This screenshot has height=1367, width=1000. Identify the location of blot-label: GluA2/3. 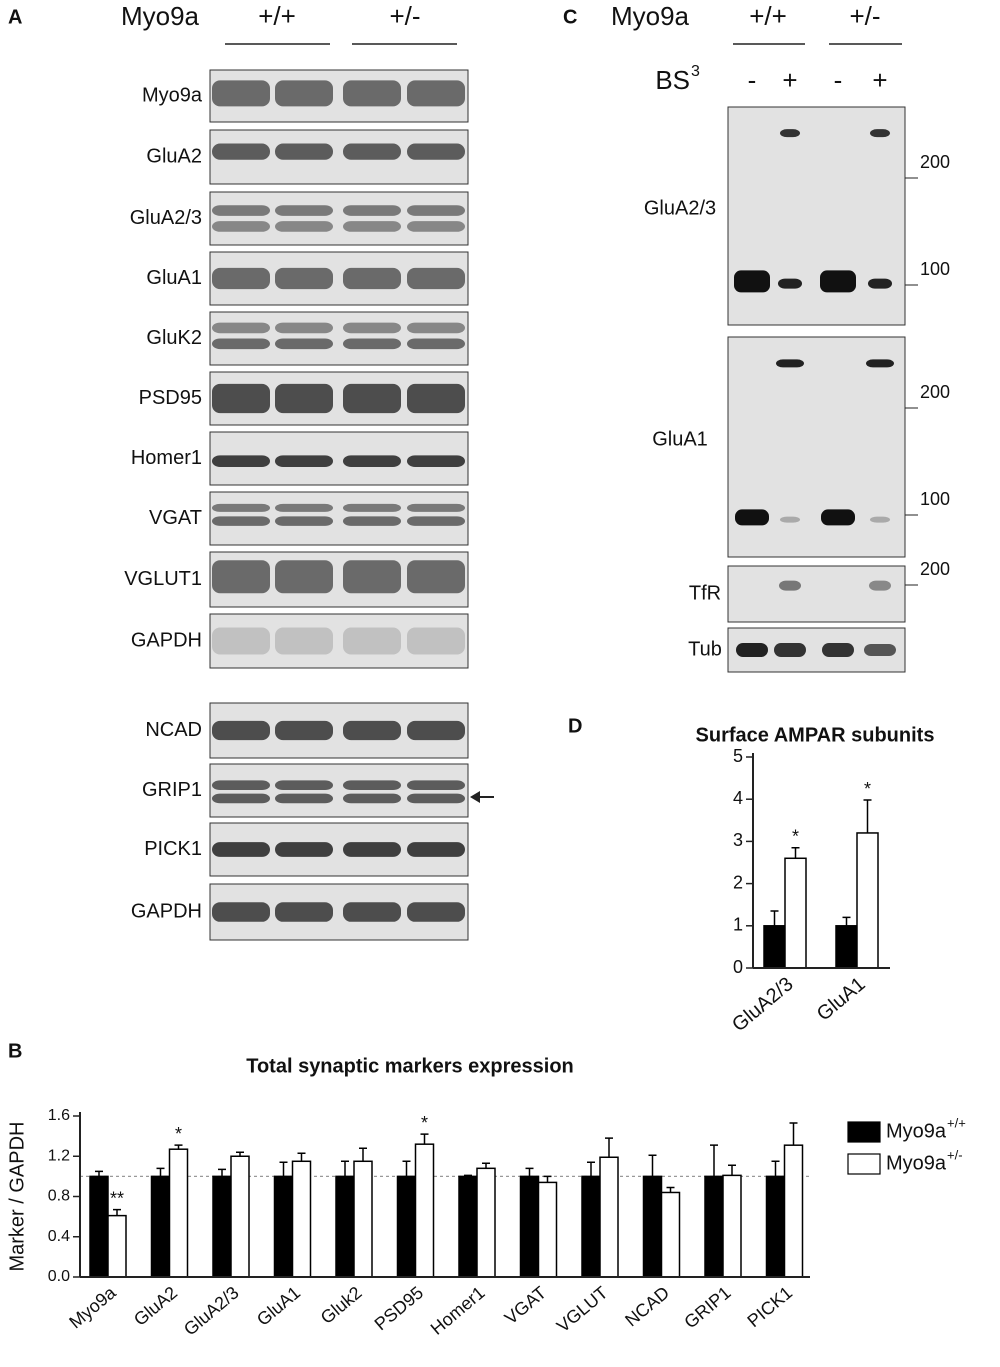
(166, 218).